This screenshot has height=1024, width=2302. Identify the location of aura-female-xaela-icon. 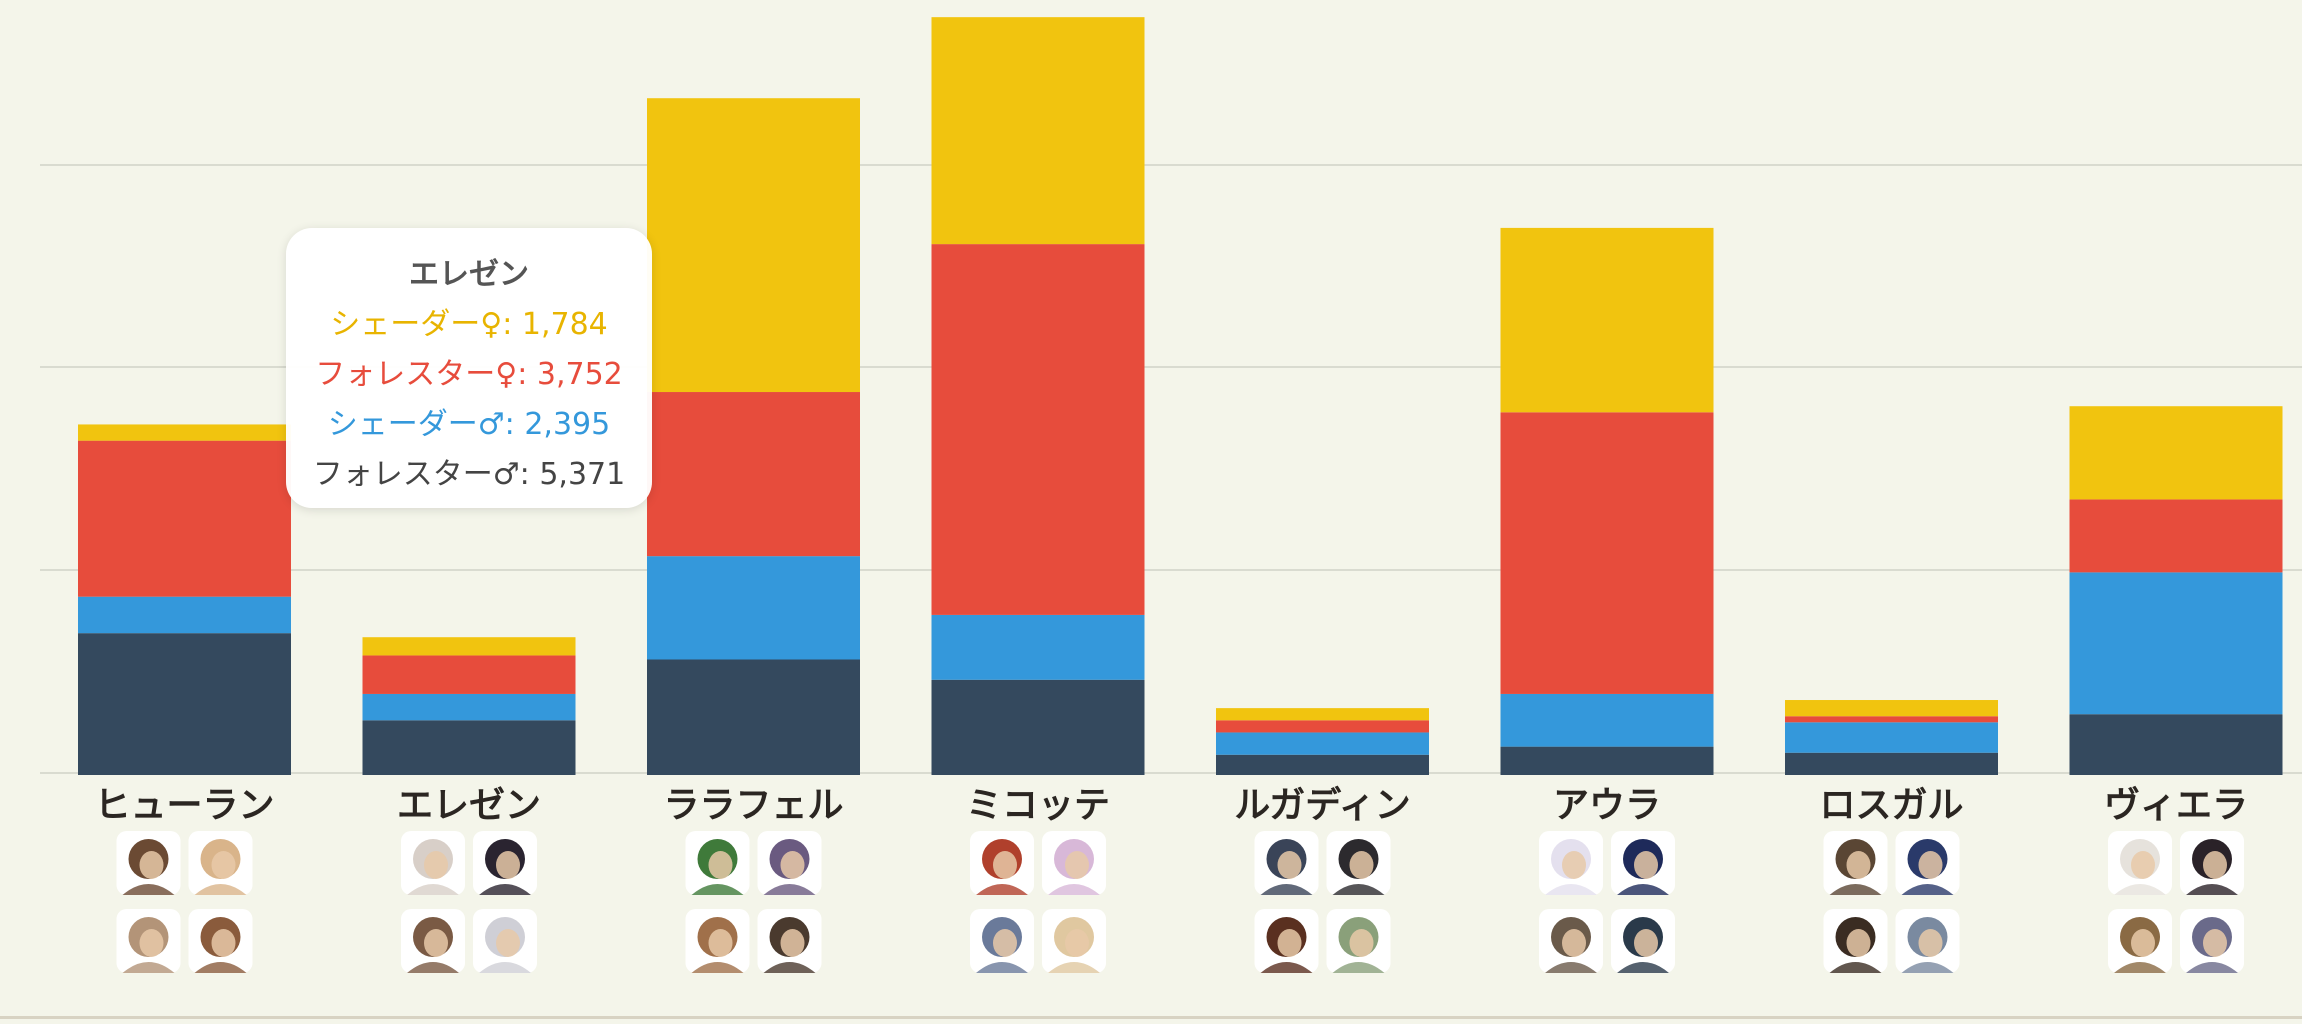
(1643, 863).